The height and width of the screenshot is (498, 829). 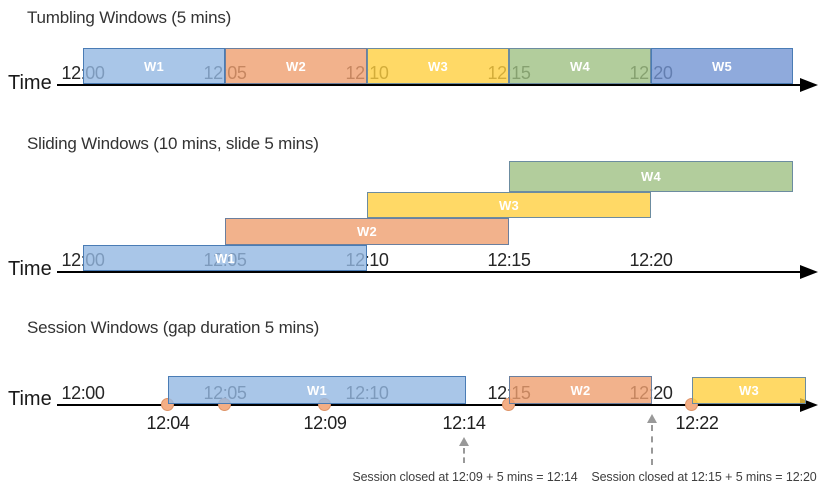 I want to click on tick-label: 12:15, so click(x=509, y=260).